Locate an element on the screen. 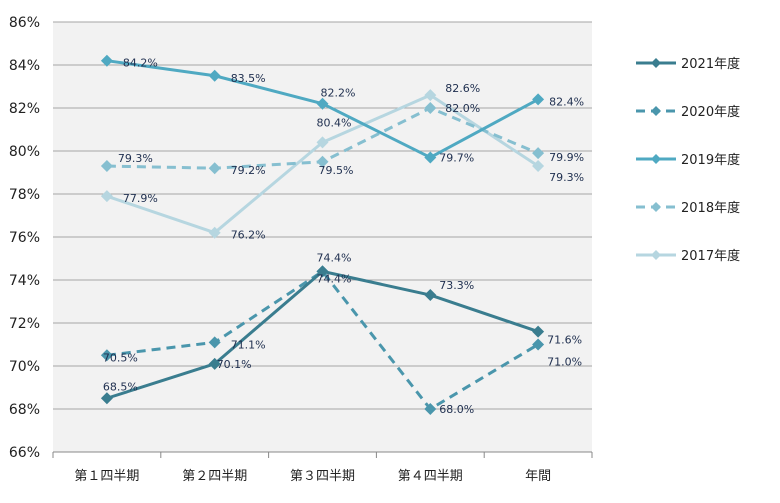 This screenshot has width=780, height=503. y-tick-label: 80% is located at coordinates (24, 152).